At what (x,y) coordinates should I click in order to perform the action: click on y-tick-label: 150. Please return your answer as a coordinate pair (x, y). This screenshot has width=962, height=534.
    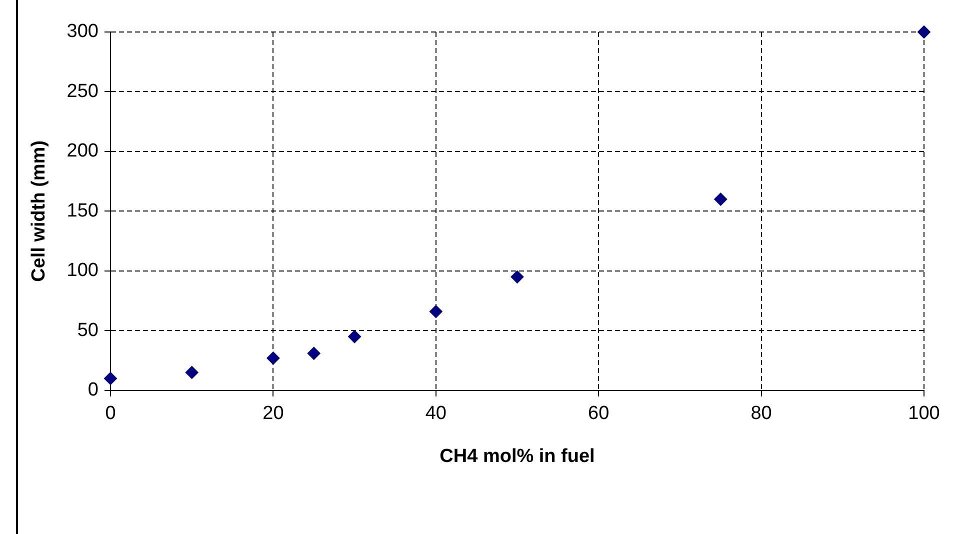
    Looking at the image, I should click on (82, 211).